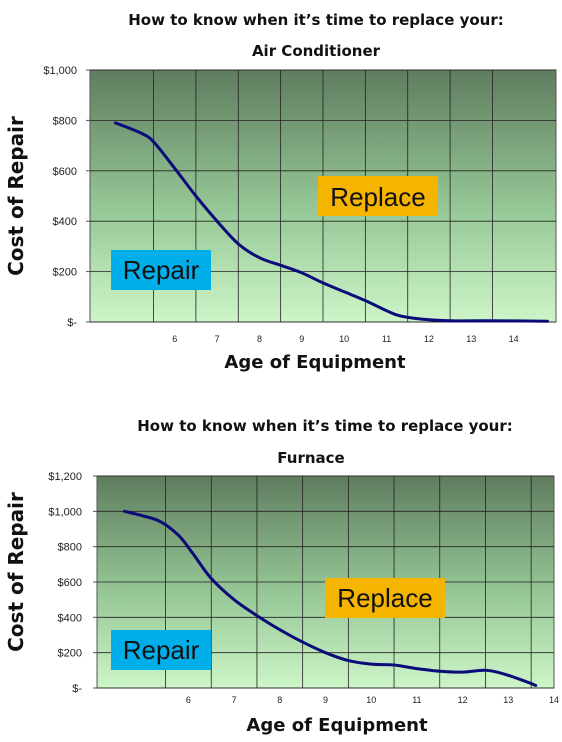  I want to click on chart-subtitle: Air Conditioner, so click(316, 51).